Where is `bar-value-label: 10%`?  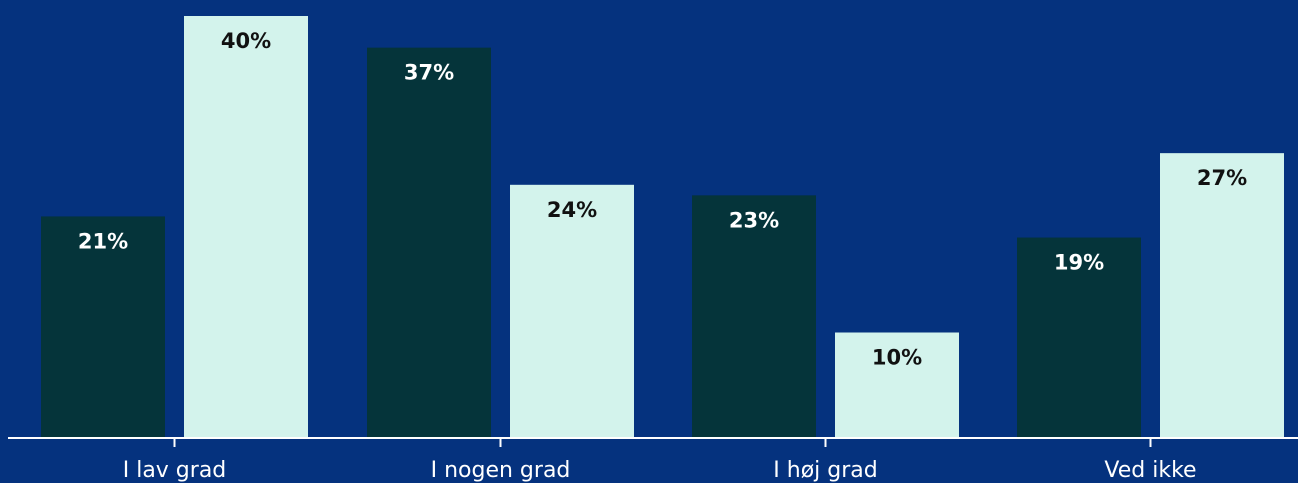
bar-value-label: 10% is located at coordinates (897, 358).